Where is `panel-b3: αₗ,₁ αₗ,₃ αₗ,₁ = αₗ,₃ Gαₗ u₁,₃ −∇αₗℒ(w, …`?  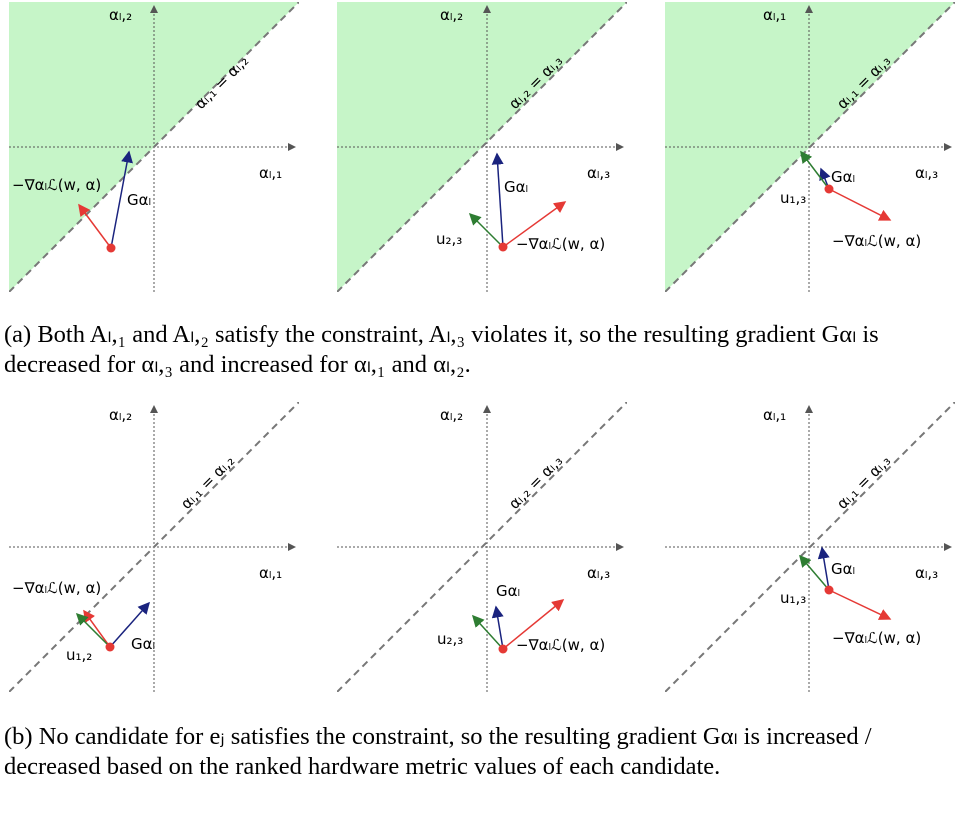 panel-b3: αₗ,₁ αₗ,₃ αₗ,₁ = αₗ,₃ Gαₗ u₁,₃ −∇αₗℒ(w, … is located at coordinates (810, 547).